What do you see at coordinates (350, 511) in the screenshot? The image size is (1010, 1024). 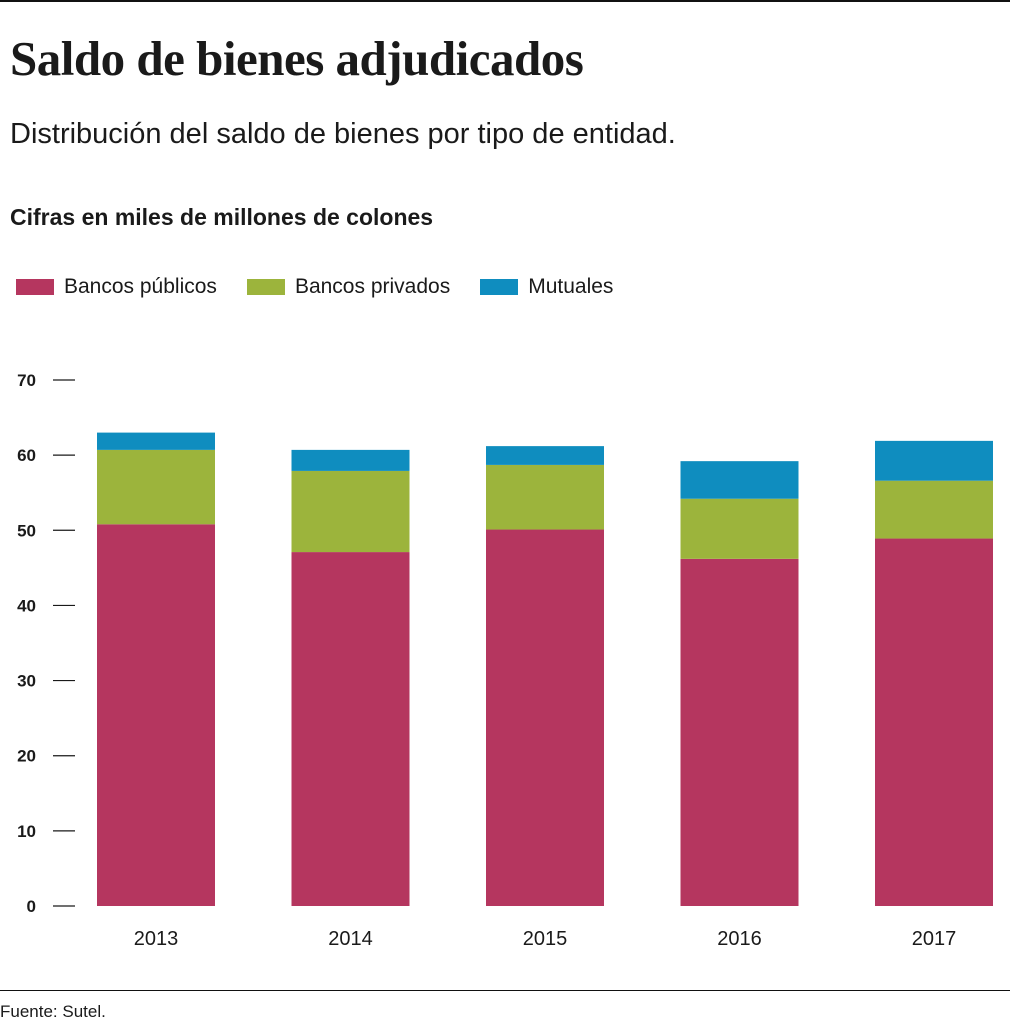 I see `bar-bancos-privados-2014` at bounding box center [350, 511].